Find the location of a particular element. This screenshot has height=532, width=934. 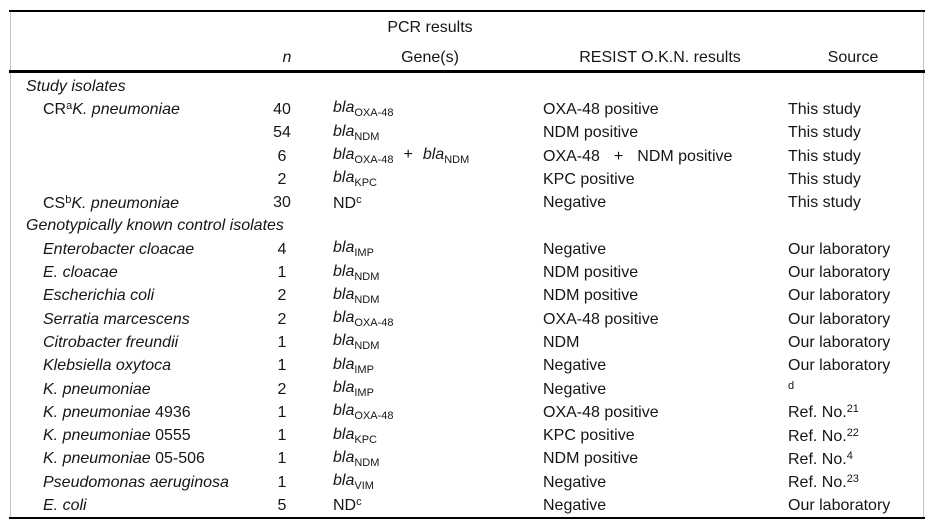

table-row: 54 blaNDM NDM positive This study is located at coordinates (469, 133).